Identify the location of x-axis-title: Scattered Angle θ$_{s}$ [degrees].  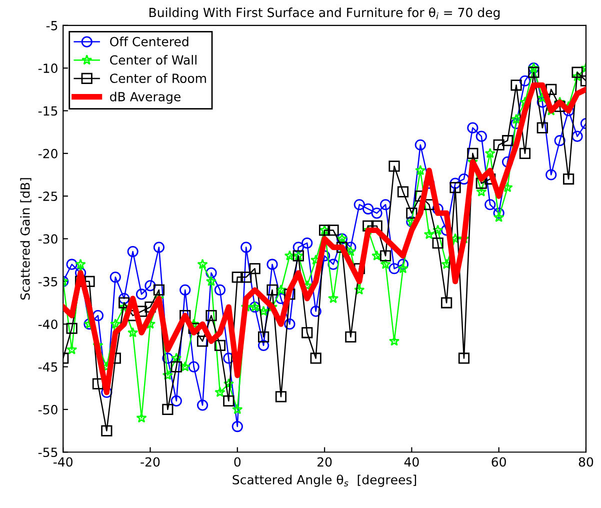
(324, 480).